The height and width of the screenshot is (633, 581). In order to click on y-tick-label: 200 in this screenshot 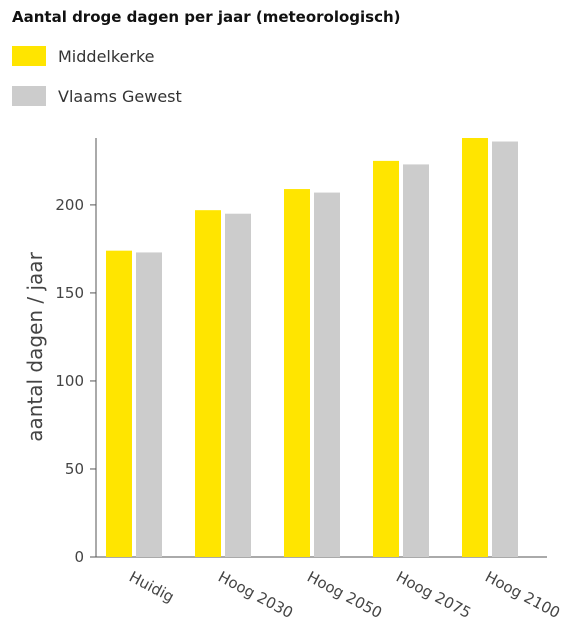, I will do `click(69, 205)`.